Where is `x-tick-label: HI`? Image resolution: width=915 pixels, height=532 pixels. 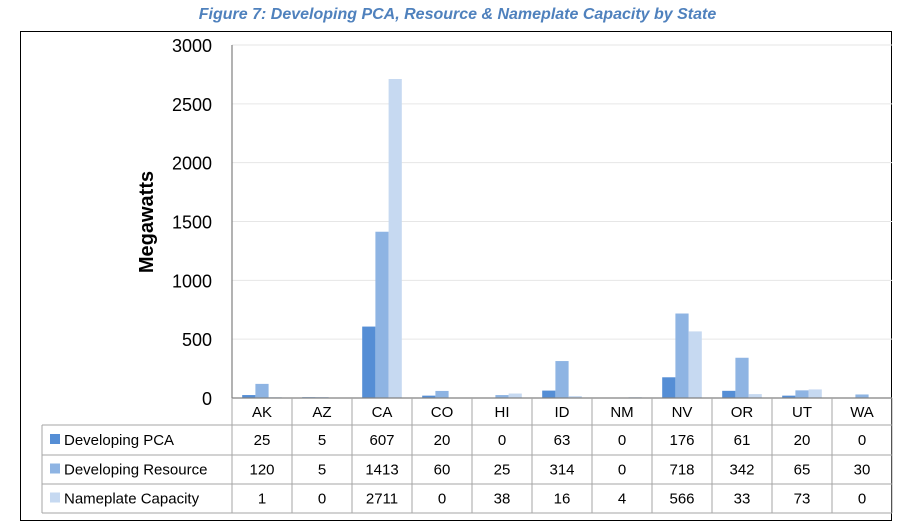
x-tick-label: HI is located at coordinates (502, 412).